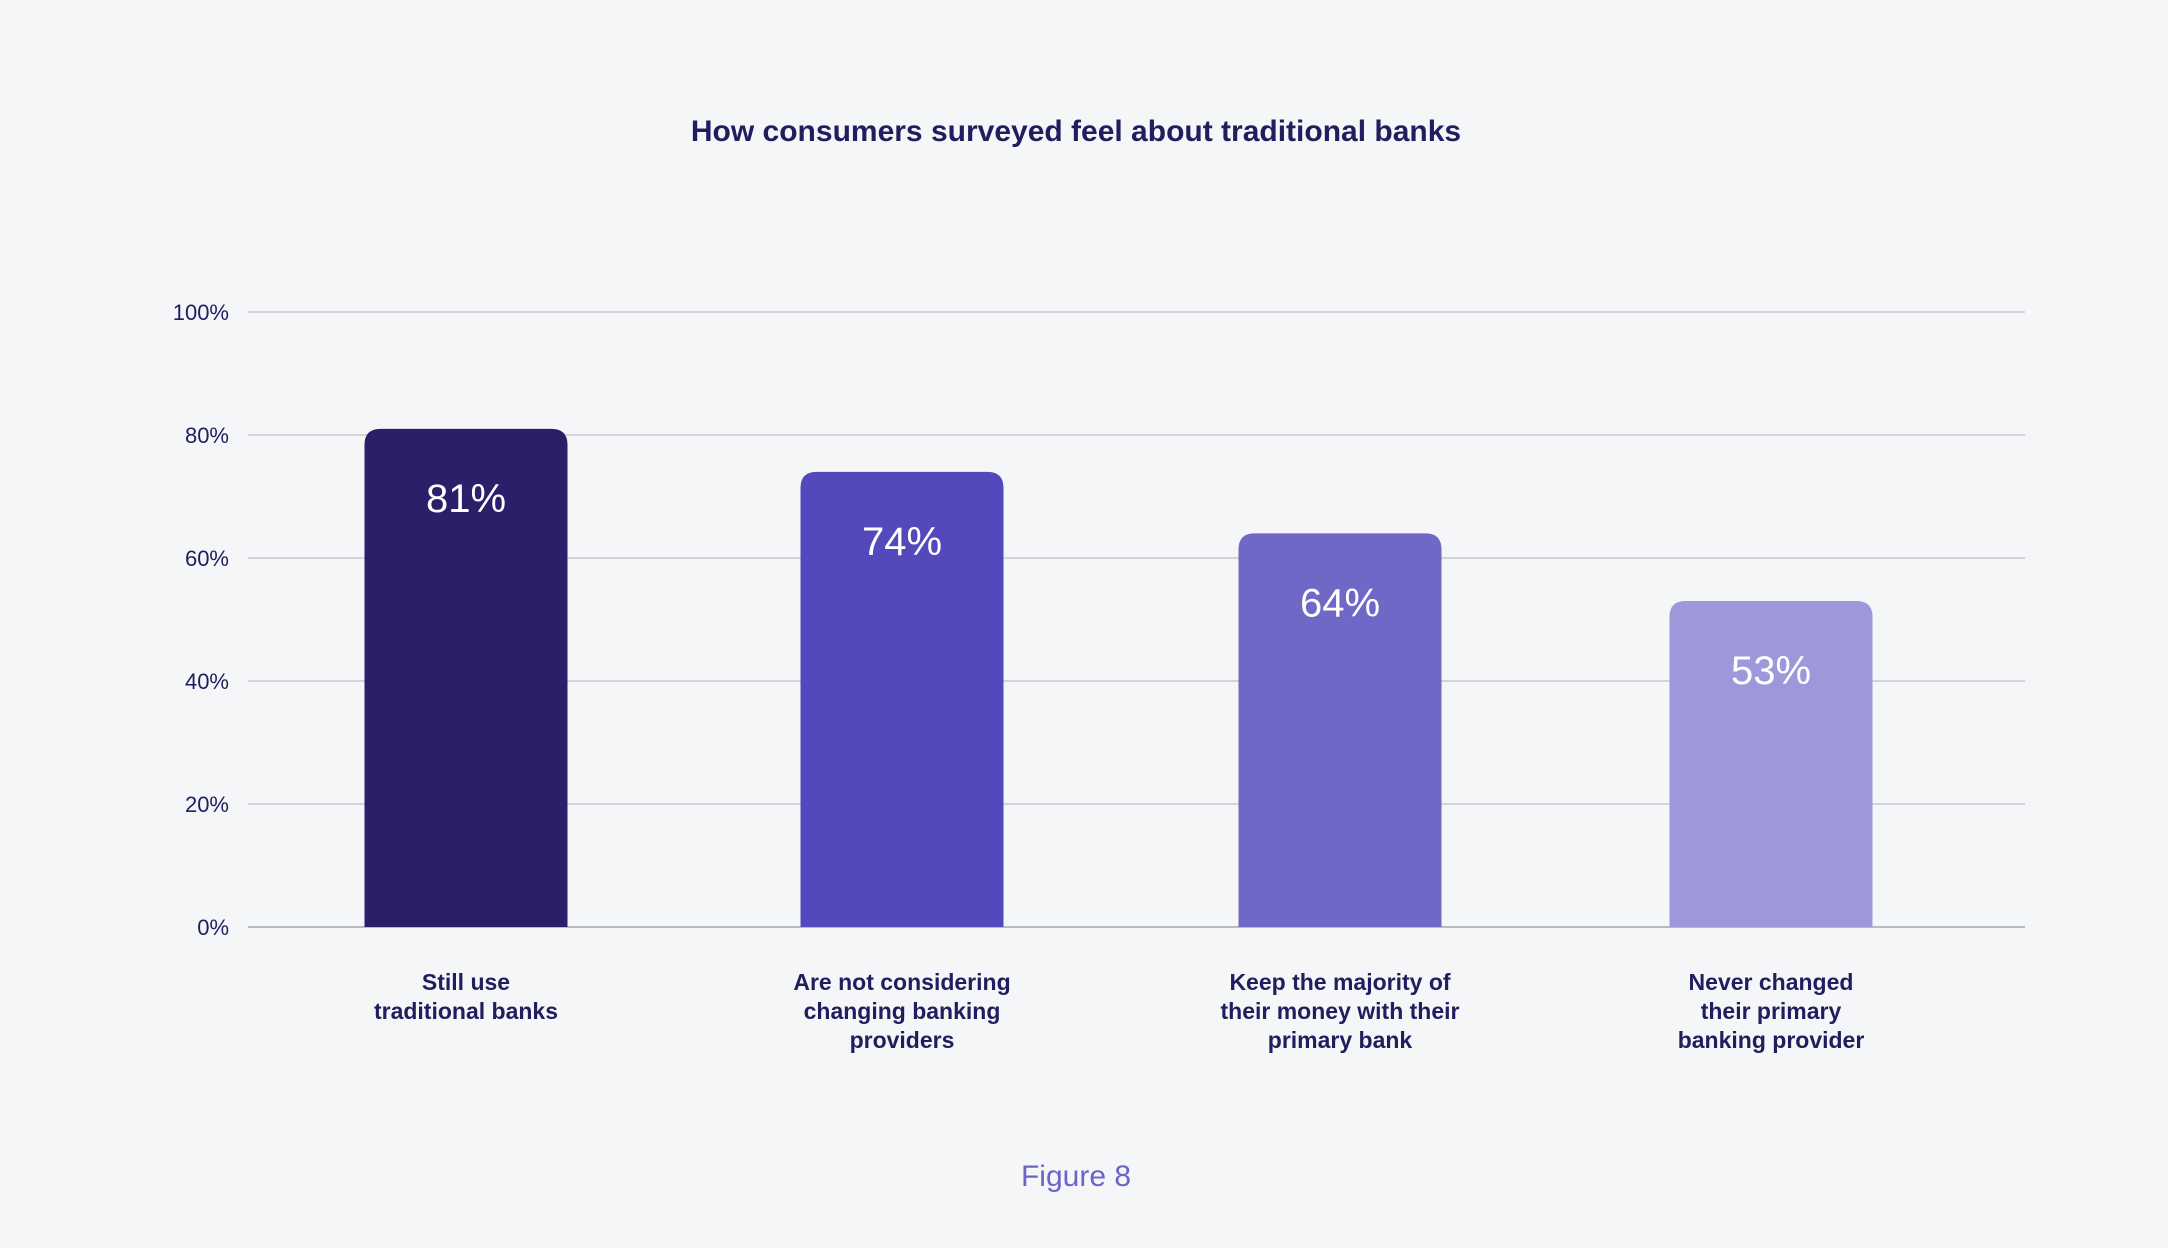 This screenshot has width=2168, height=1248. What do you see at coordinates (1771, 982) in the screenshot?
I see `category-label-line: Never changed` at bounding box center [1771, 982].